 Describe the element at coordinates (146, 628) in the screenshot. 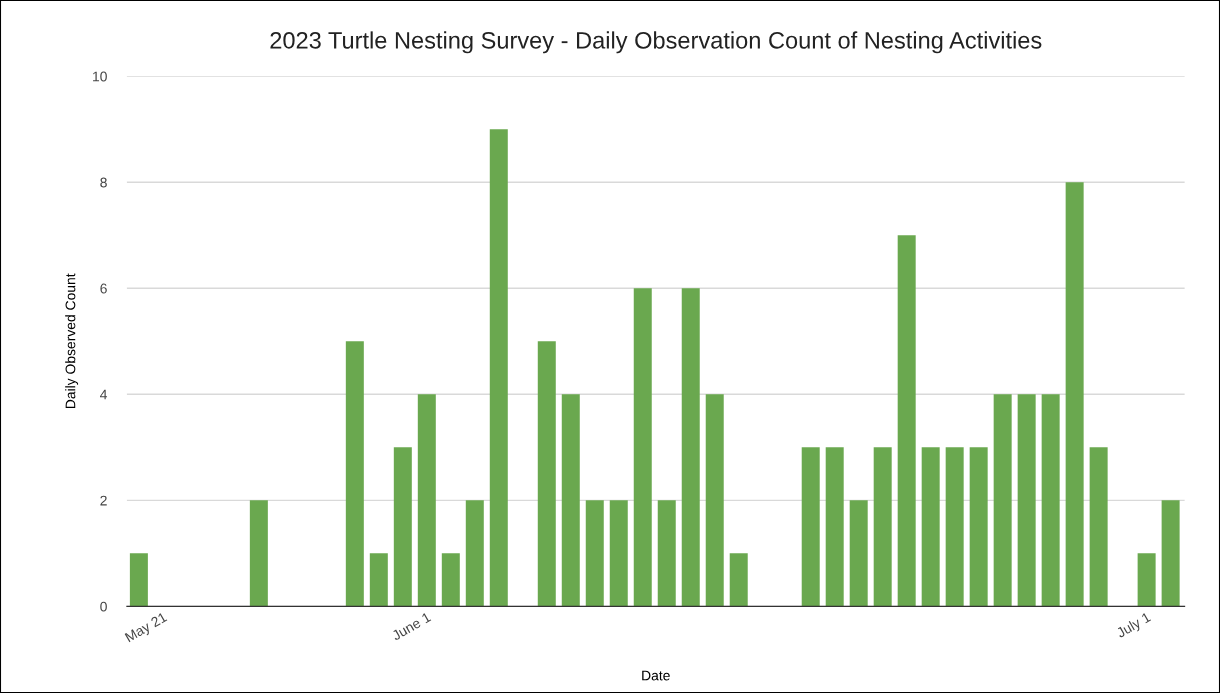

I see `x-tick-label: May 21` at that location.